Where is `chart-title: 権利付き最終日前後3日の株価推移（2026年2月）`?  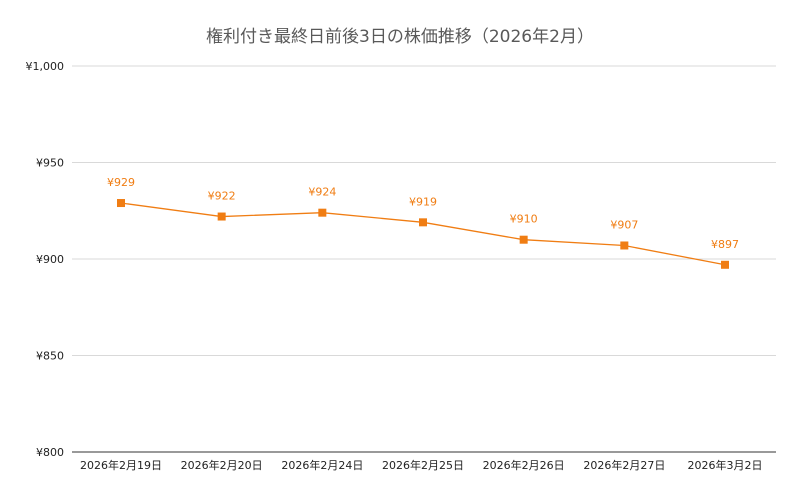 chart-title: 権利付き最終日前後3日の株価推移（2026年2月） is located at coordinates (400, 37).